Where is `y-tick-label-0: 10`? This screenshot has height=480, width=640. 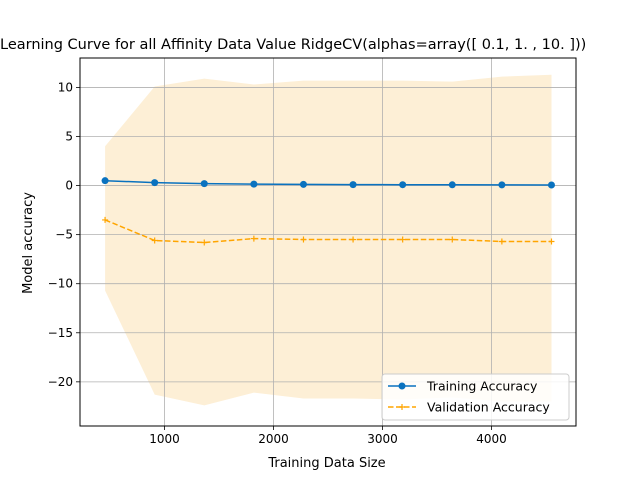
y-tick-label-0: 10 is located at coordinates (65, 87).